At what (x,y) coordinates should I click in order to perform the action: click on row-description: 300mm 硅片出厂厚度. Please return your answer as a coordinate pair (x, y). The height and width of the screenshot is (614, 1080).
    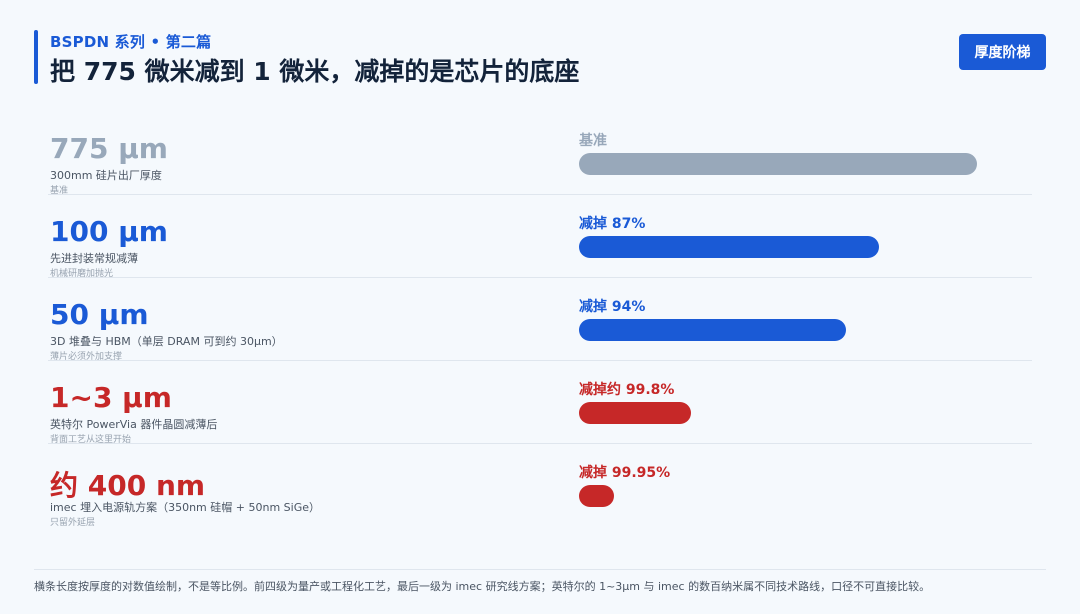
    Looking at the image, I should click on (106, 175).